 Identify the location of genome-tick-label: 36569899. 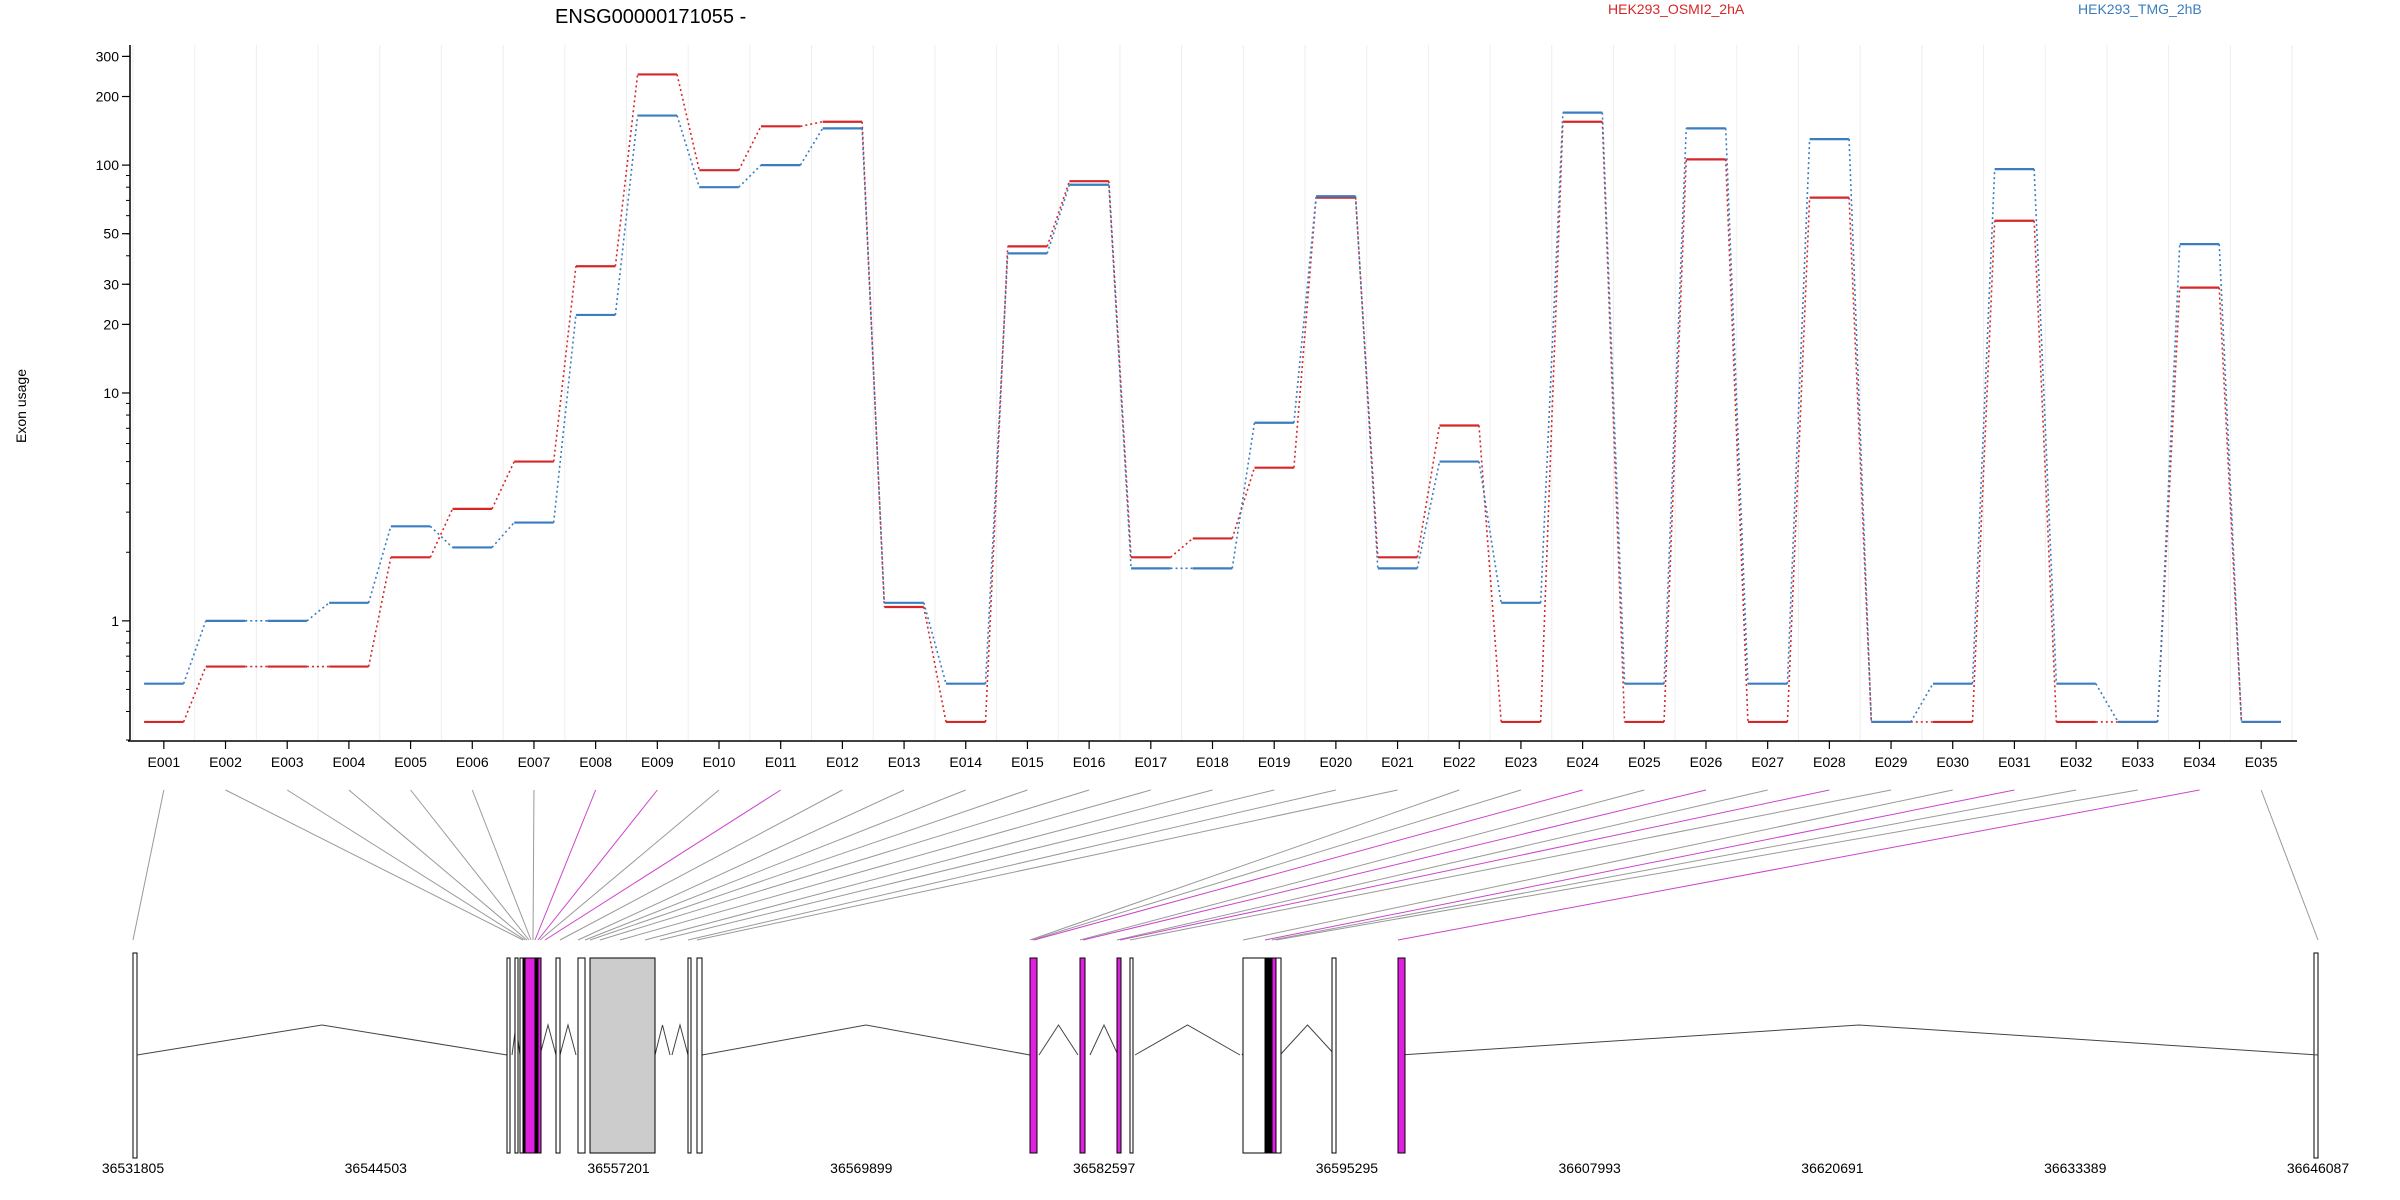
(861, 1168).